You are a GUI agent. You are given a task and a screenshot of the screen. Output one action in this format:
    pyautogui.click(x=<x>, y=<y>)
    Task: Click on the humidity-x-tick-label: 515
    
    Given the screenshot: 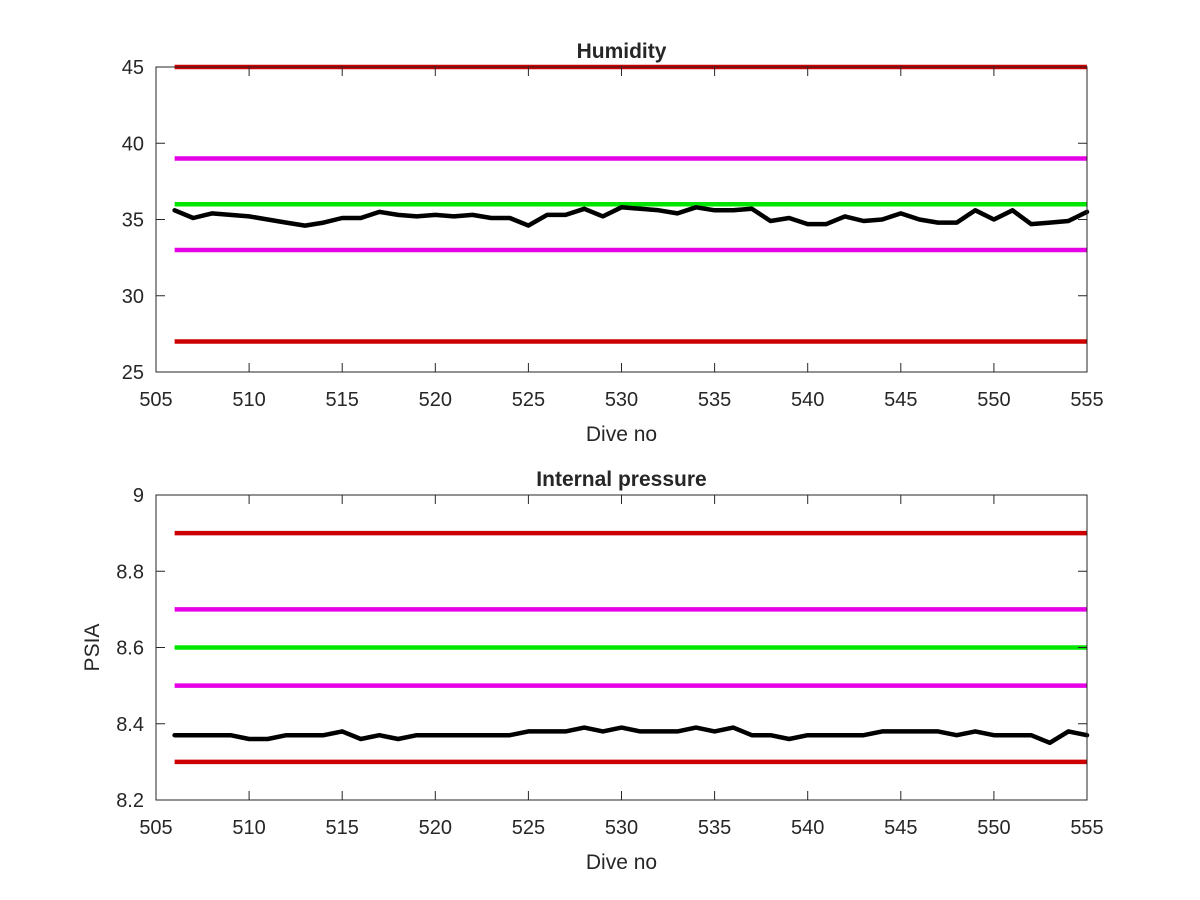 What is the action you would take?
    pyautogui.click(x=342, y=400)
    